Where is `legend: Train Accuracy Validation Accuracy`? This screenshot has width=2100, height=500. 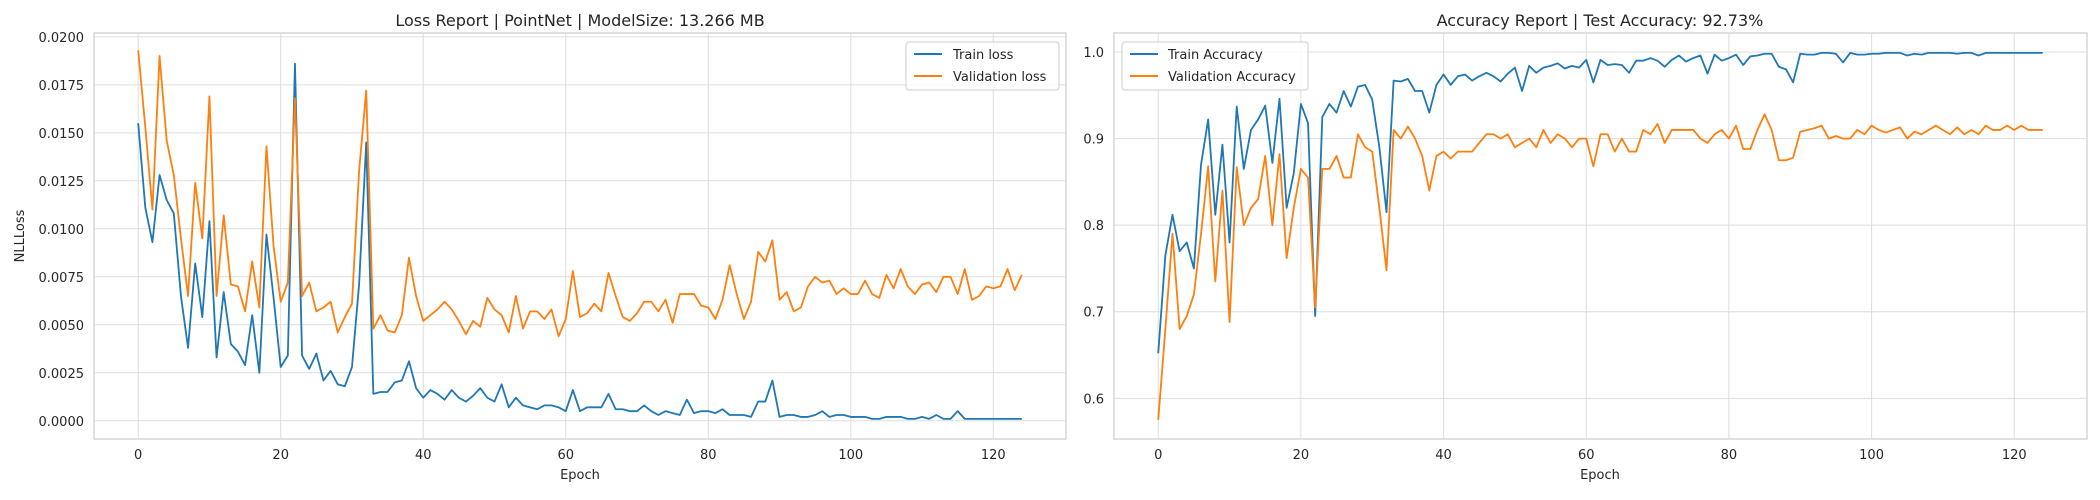 legend: Train Accuracy Validation Accuracy is located at coordinates (1215, 66).